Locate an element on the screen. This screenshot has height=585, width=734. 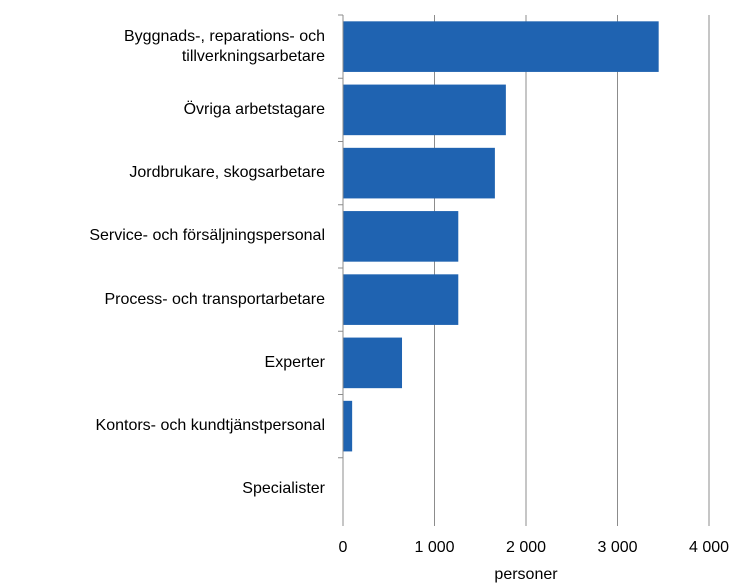
y-tick-label: Kontors- och kundtjänstpersonal is located at coordinates (210, 426).